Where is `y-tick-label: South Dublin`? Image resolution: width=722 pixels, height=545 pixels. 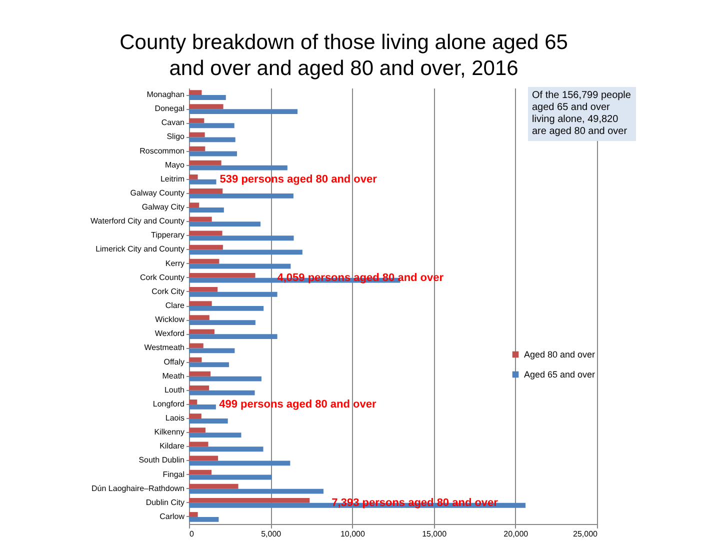 y-tick-label: South Dublin is located at coordinates (161, 460).